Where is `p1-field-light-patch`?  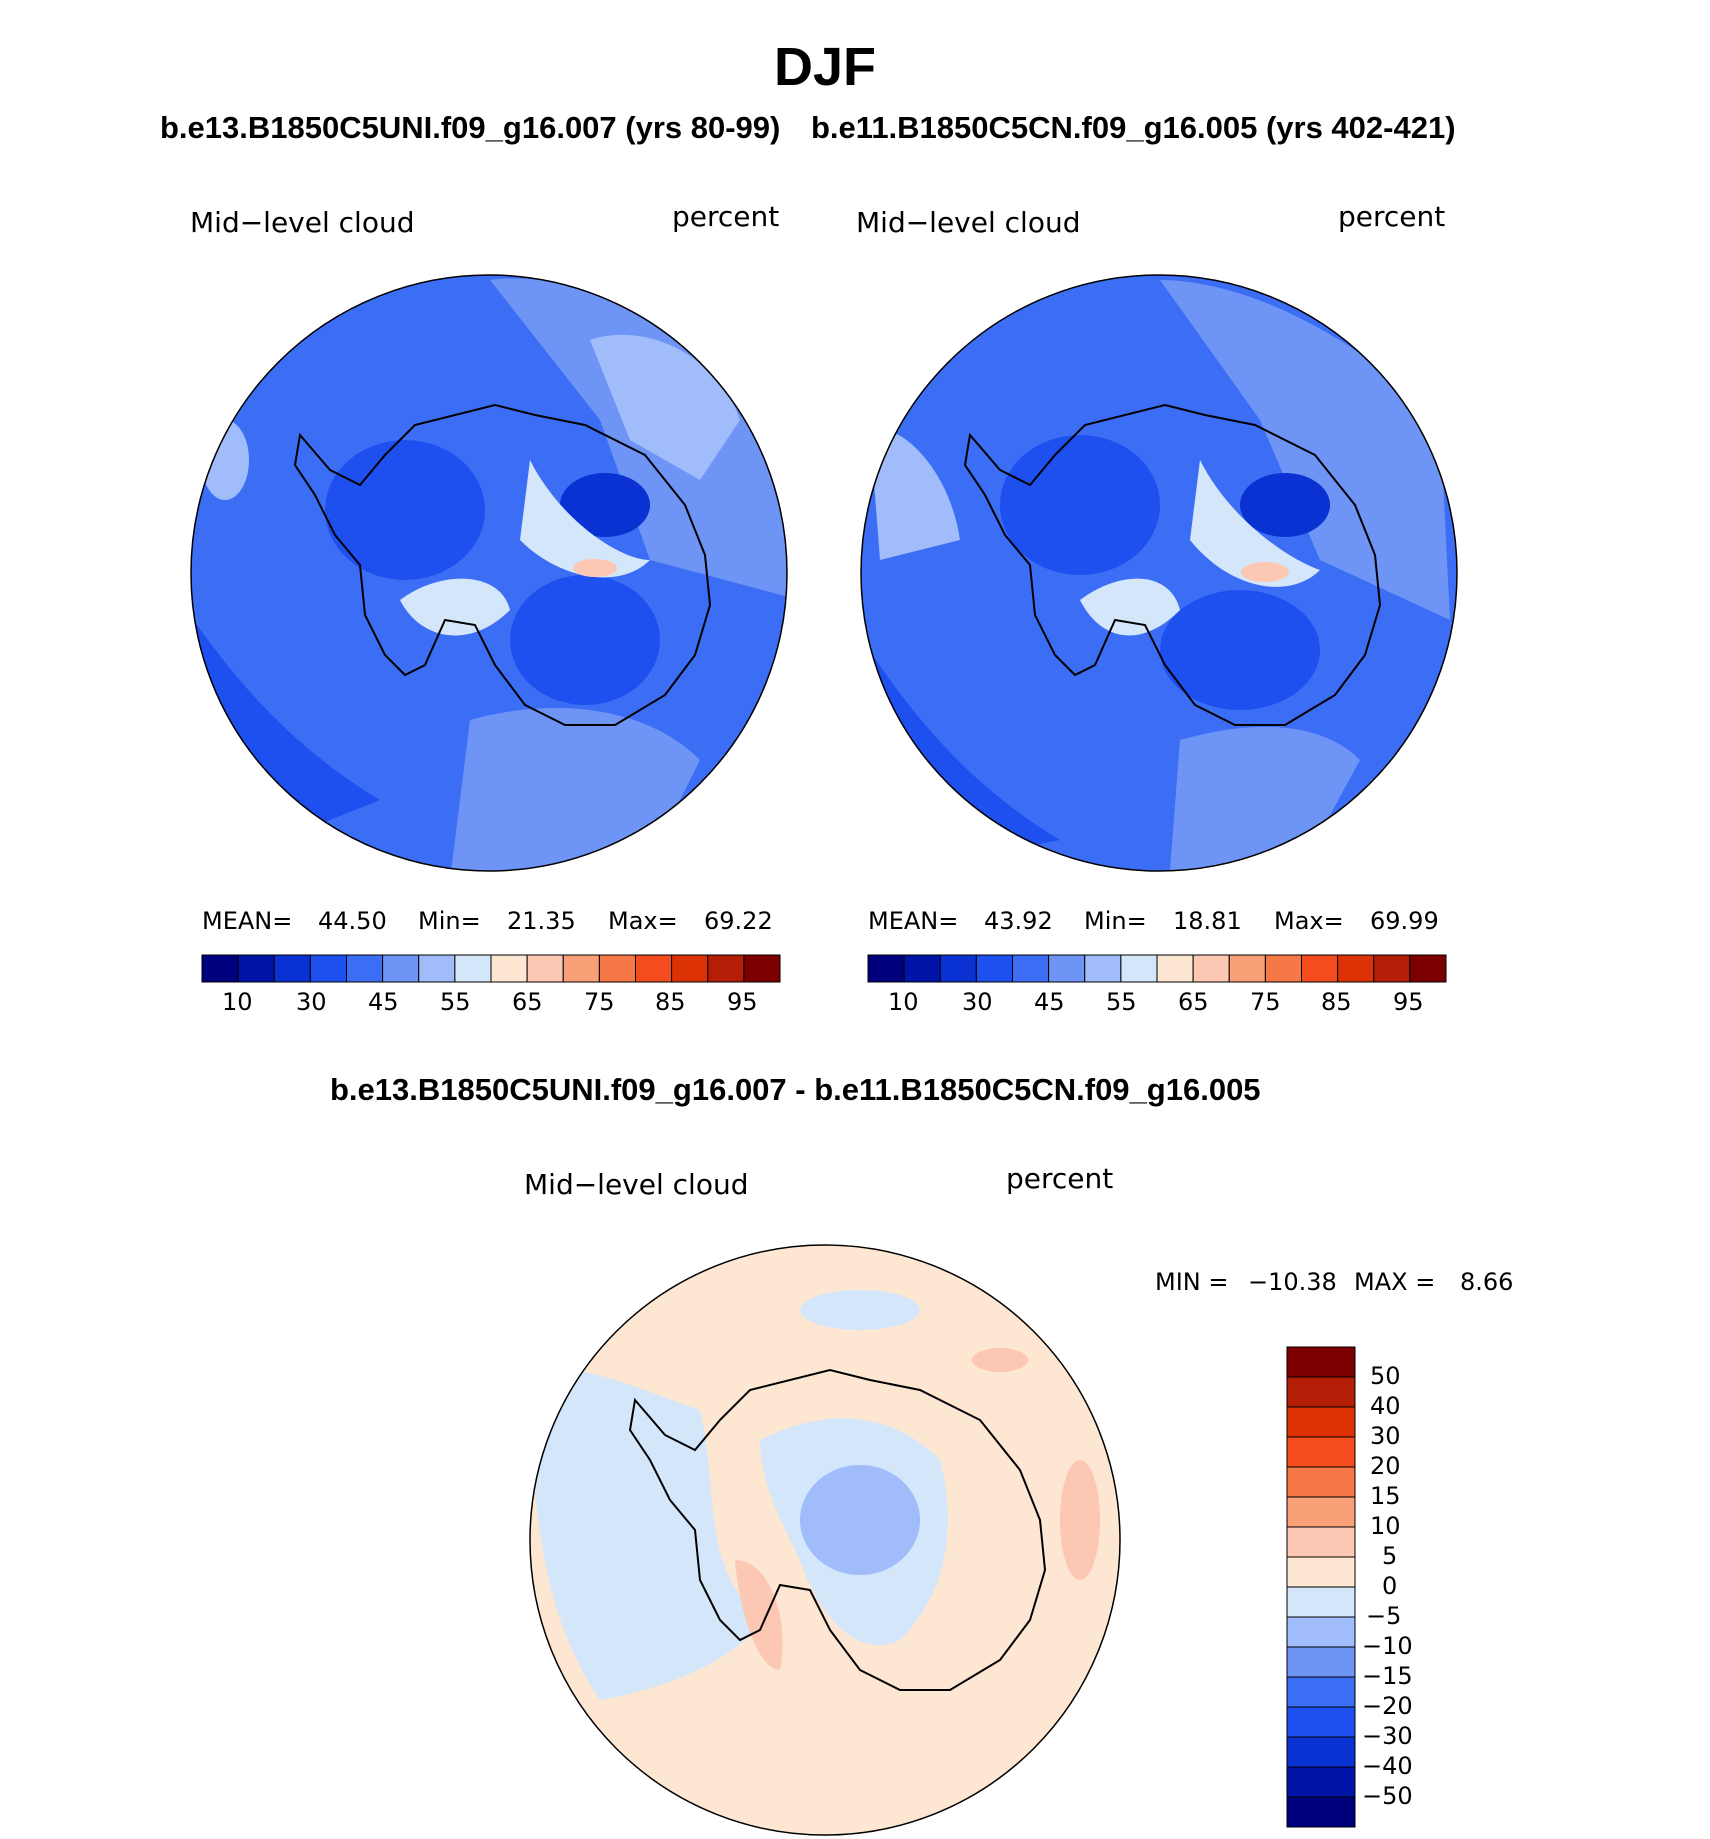
p1-field-light-patch is located at coordinates (665, 407).